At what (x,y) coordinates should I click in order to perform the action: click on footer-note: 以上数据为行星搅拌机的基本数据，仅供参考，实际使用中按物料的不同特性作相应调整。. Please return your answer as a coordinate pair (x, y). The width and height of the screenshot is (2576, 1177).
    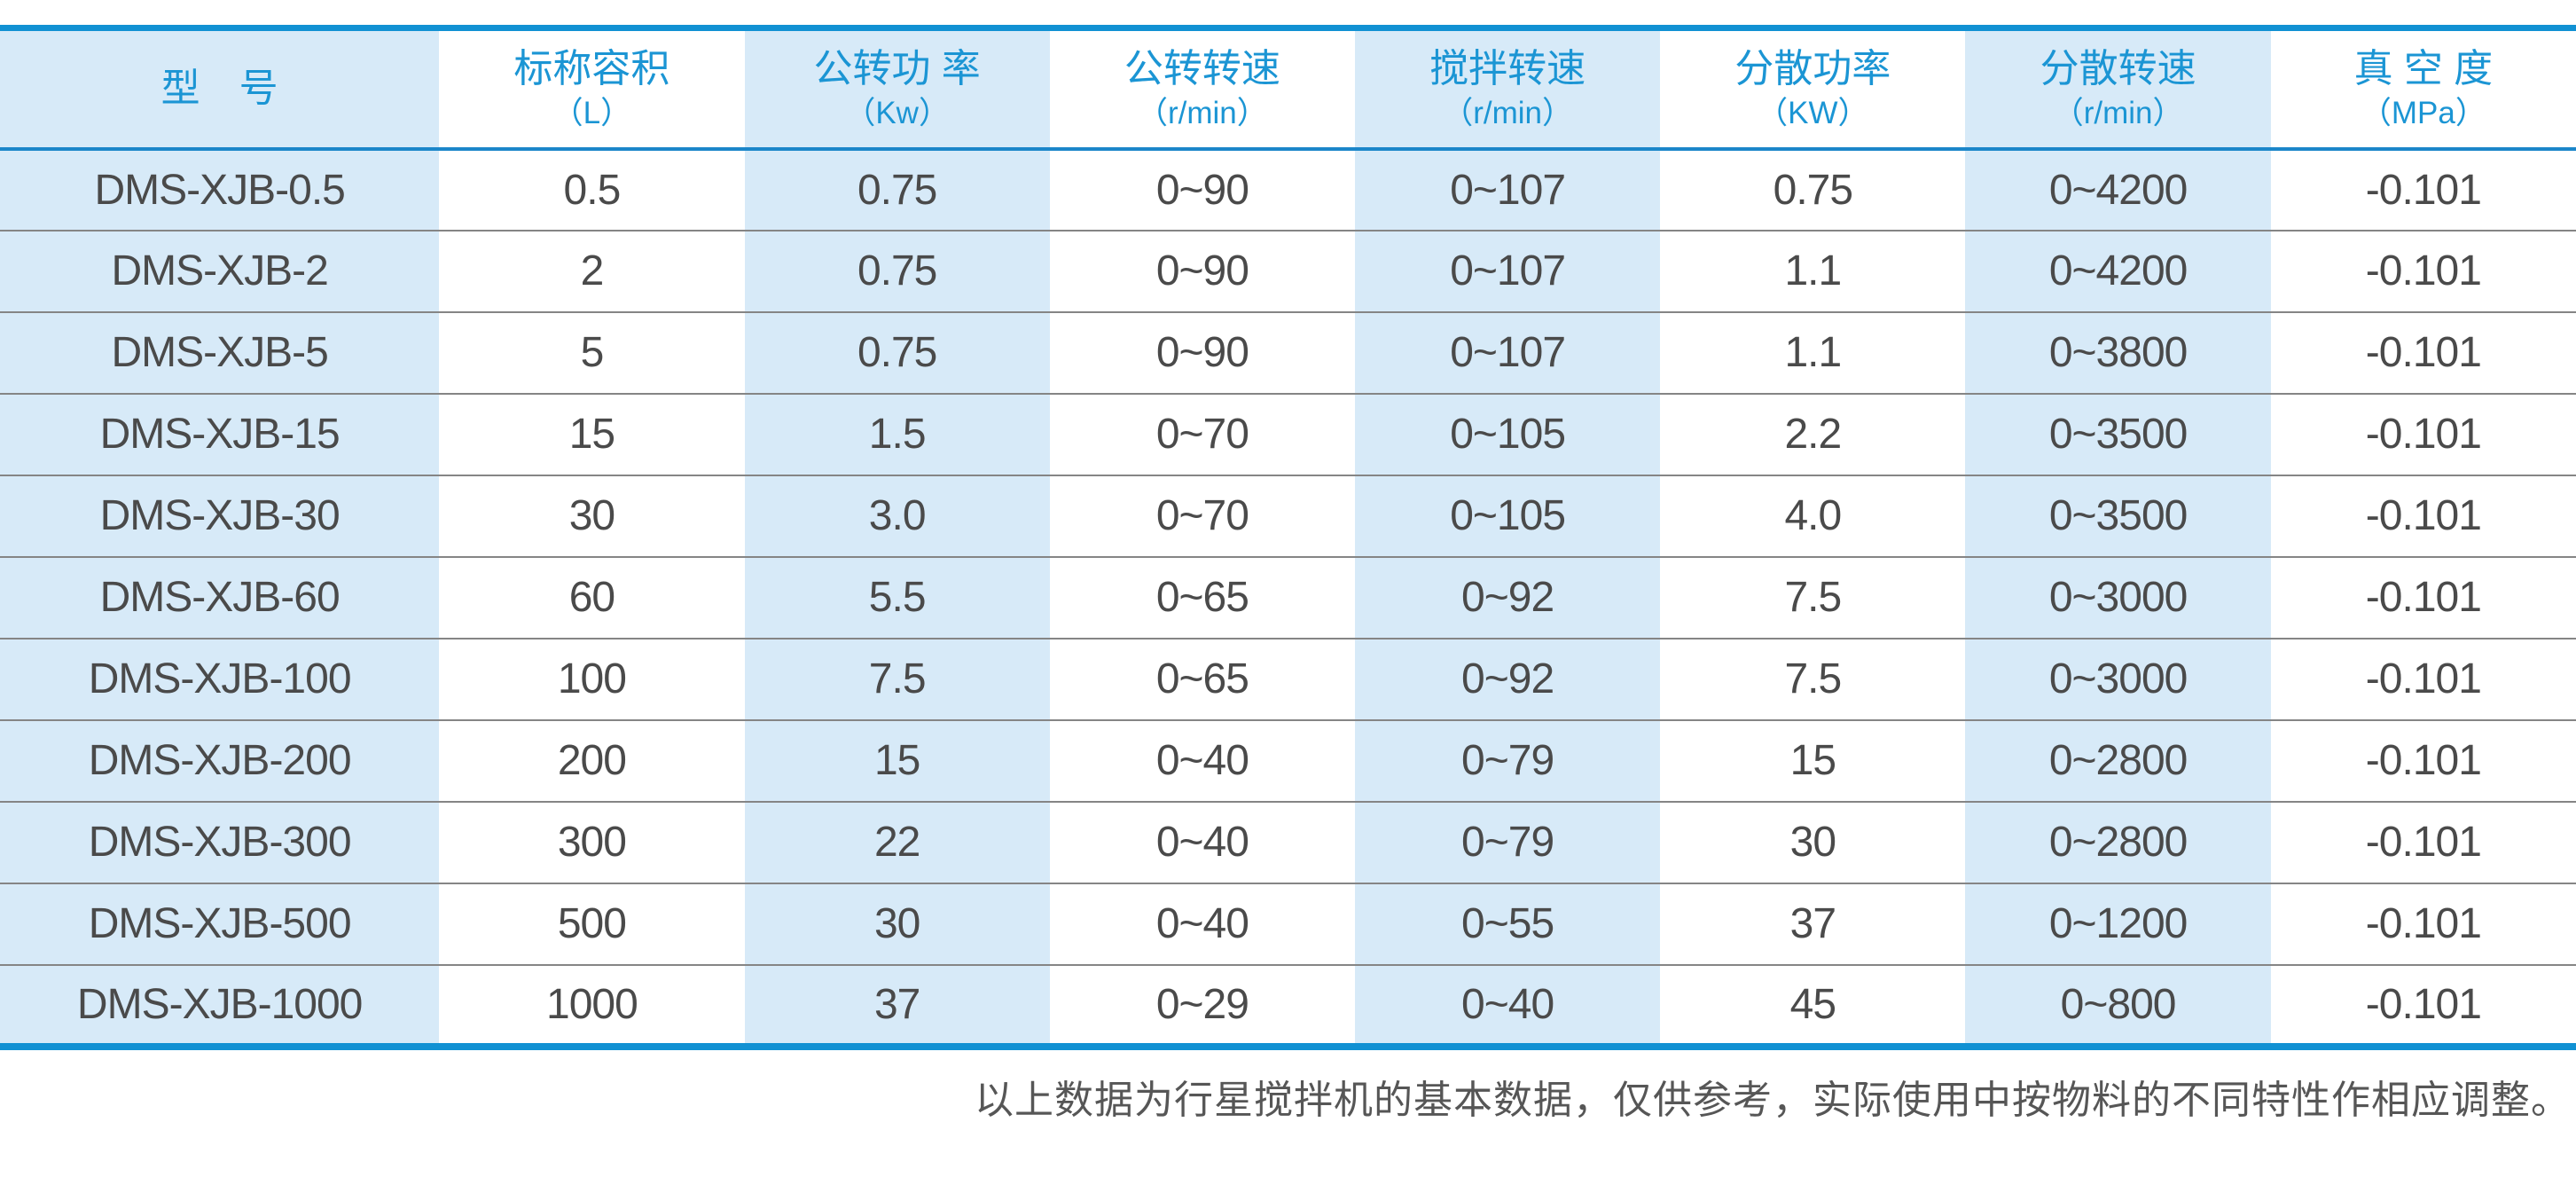
    Looking at the image, I should click on (1773, 1100).